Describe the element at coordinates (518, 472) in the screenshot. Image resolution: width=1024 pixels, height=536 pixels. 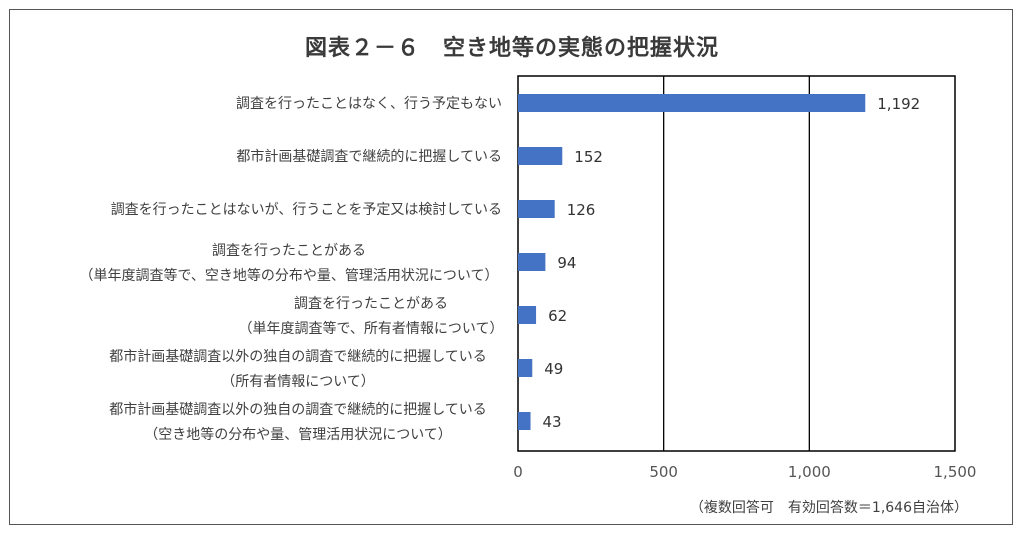
I see `x-tick-label: 0` at that location.